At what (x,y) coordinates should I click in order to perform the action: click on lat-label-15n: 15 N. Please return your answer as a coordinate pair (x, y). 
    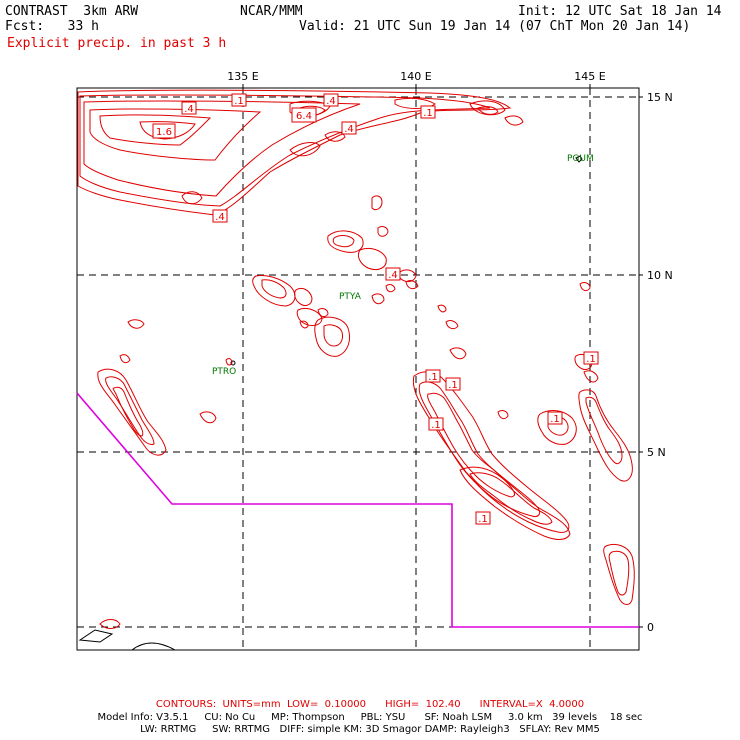
    Looking at the image, I should click on (660, 97).